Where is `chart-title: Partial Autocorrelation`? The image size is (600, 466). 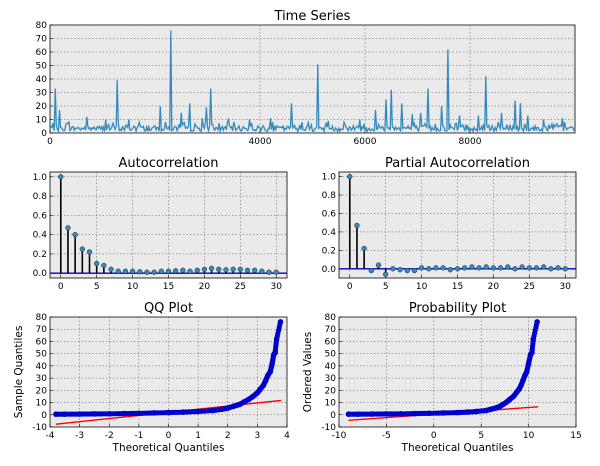
chart-title: Partial Autocorrelation is located at coordinates (457, 163).